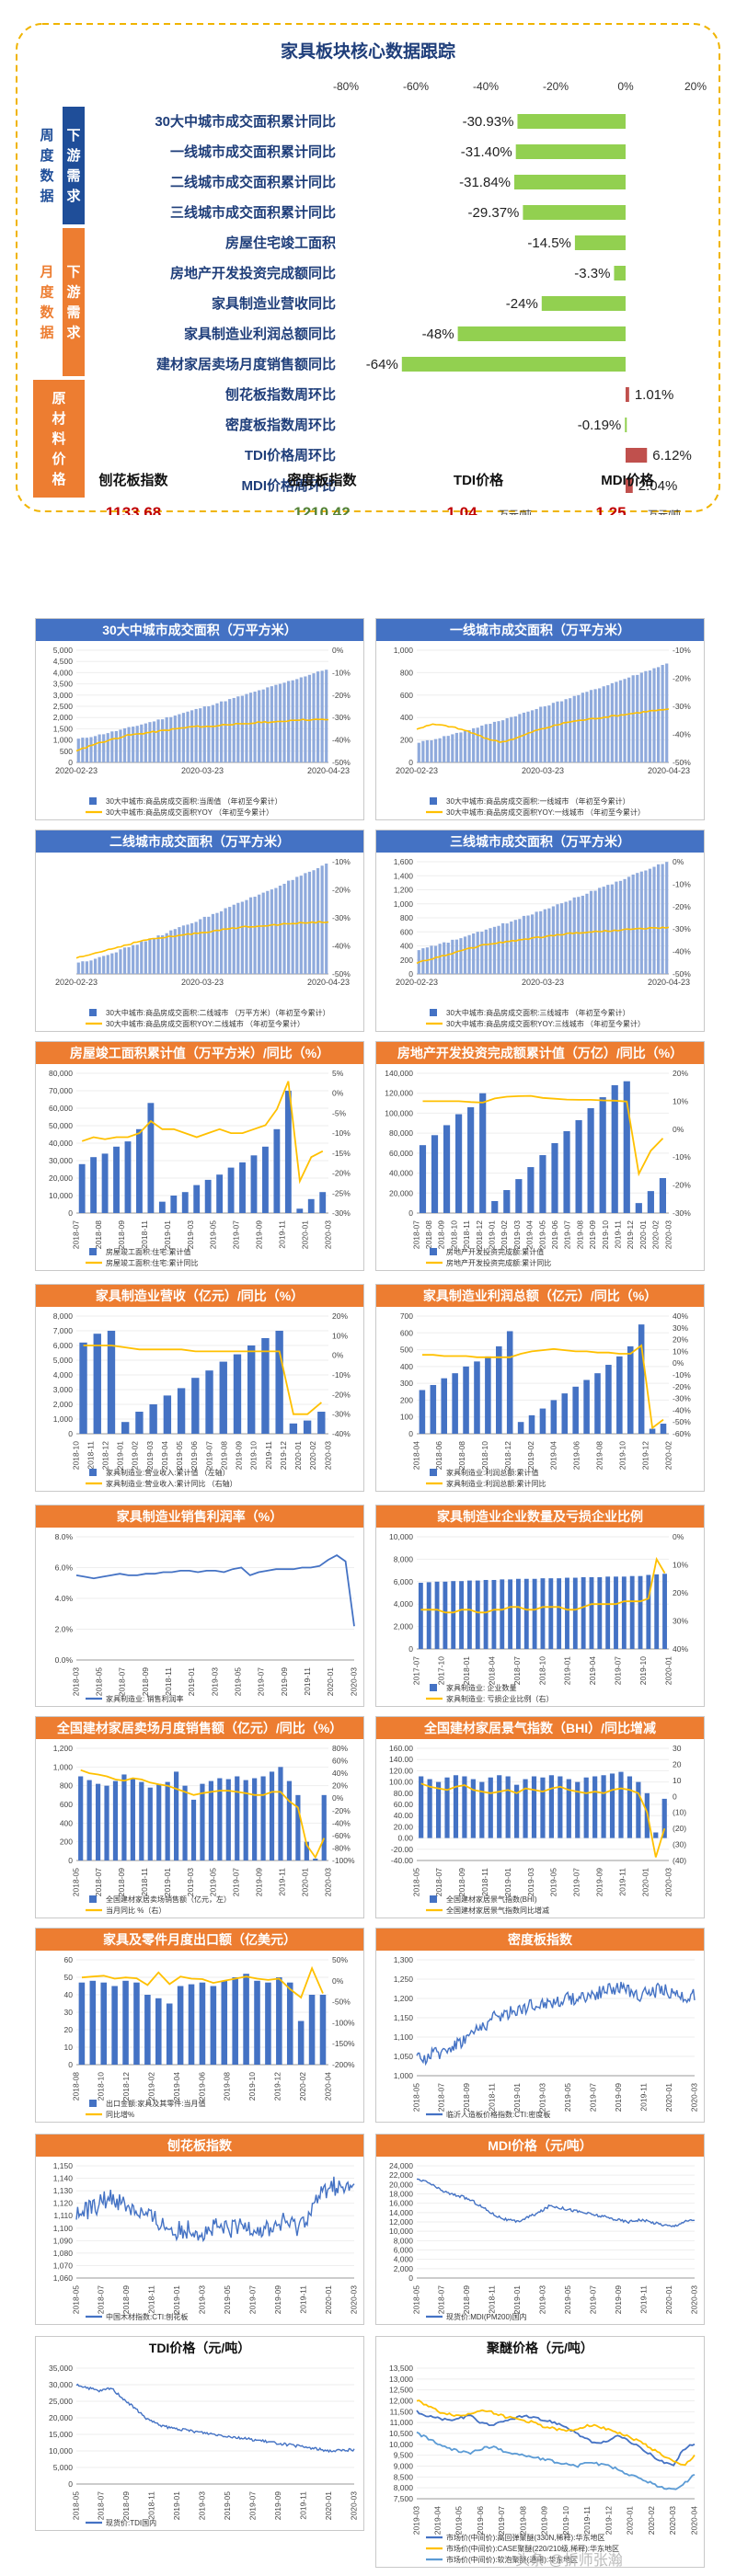 Image resolution: width=736 pixels, height=2576 pixels. Describe the element at coordinates (415, 2520) in the screenshot. I see `x-tick-label: 2019-03` at that location.